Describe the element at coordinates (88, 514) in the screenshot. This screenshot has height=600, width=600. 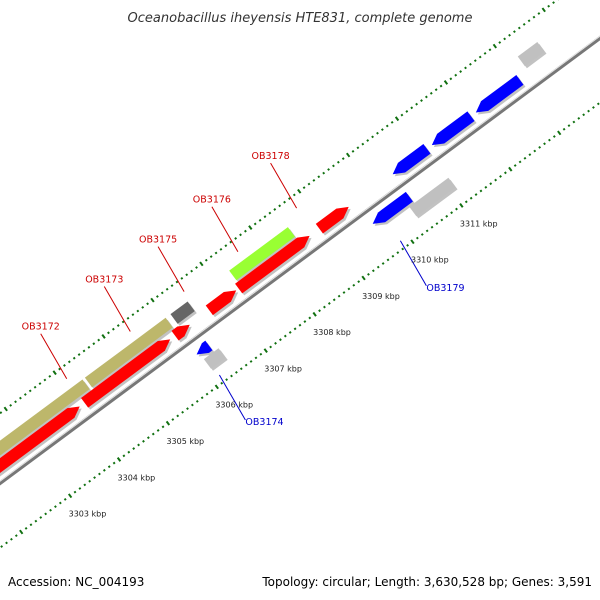
I see `ruler-label: 3303 kbp` at that location.